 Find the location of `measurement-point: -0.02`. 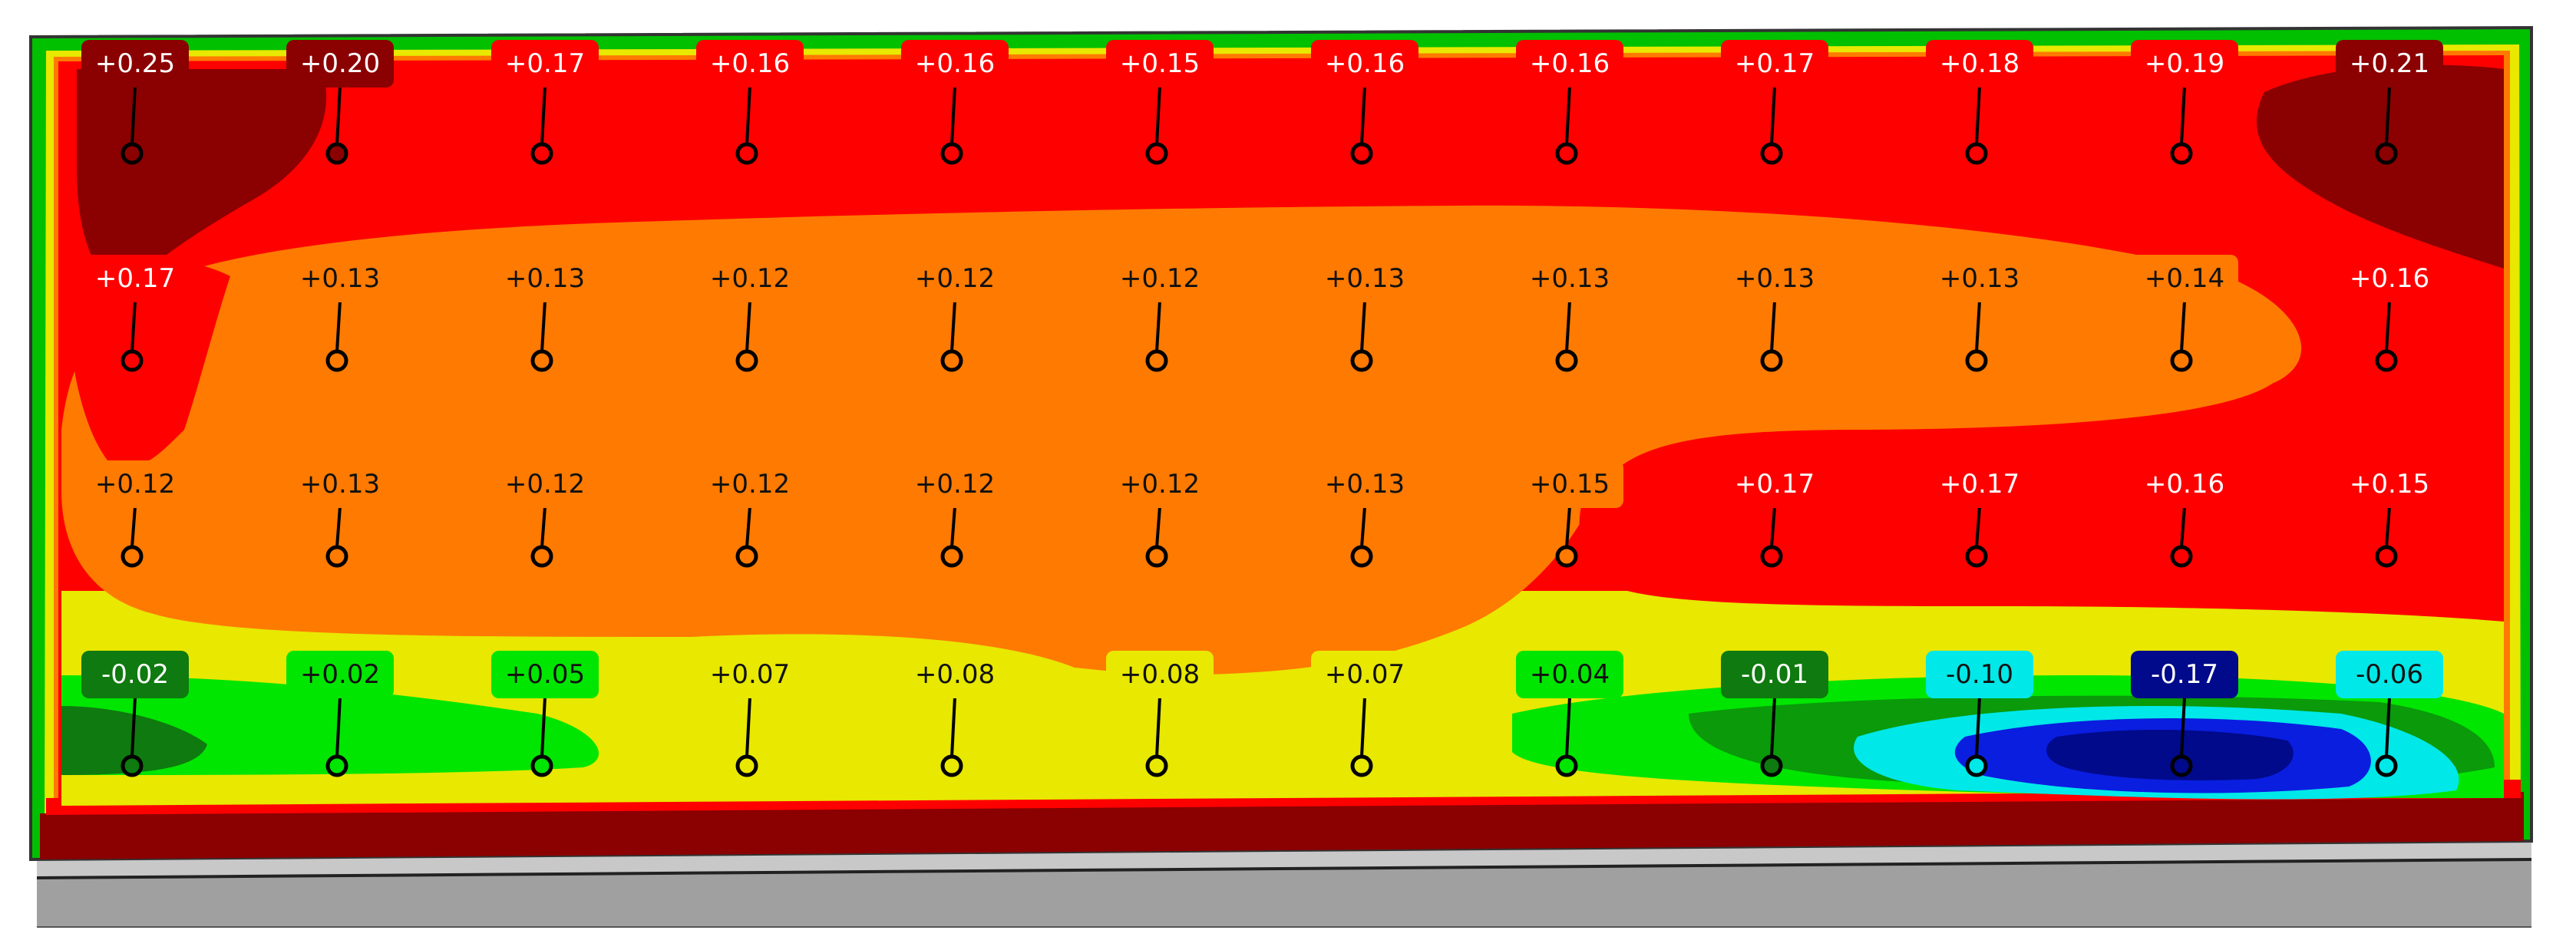

measurement-point: -0.02 is located at coordinates (135, 714).